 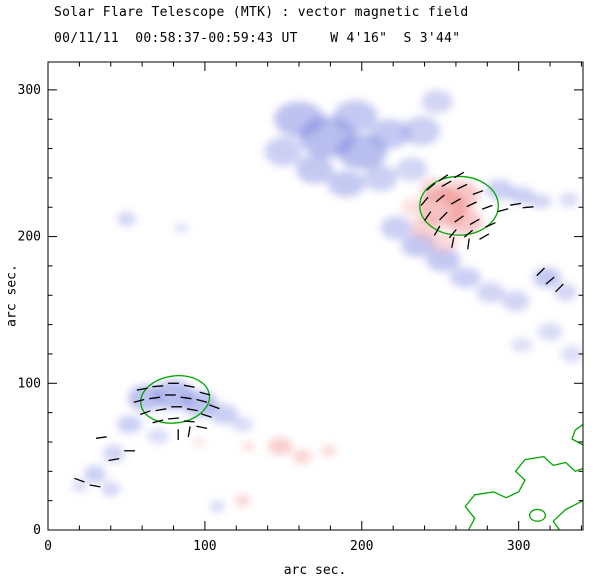 I want to click on y-tick-label: 200, so click(x=29, y=237).